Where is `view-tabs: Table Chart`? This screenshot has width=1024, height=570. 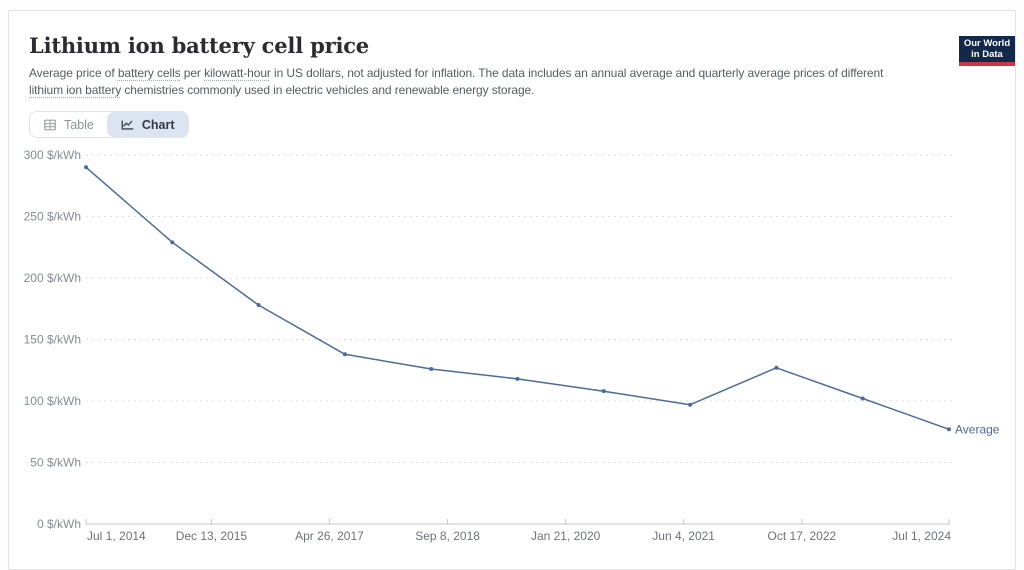 view-tabs: Table Chart is located at coordinates (109, 124).